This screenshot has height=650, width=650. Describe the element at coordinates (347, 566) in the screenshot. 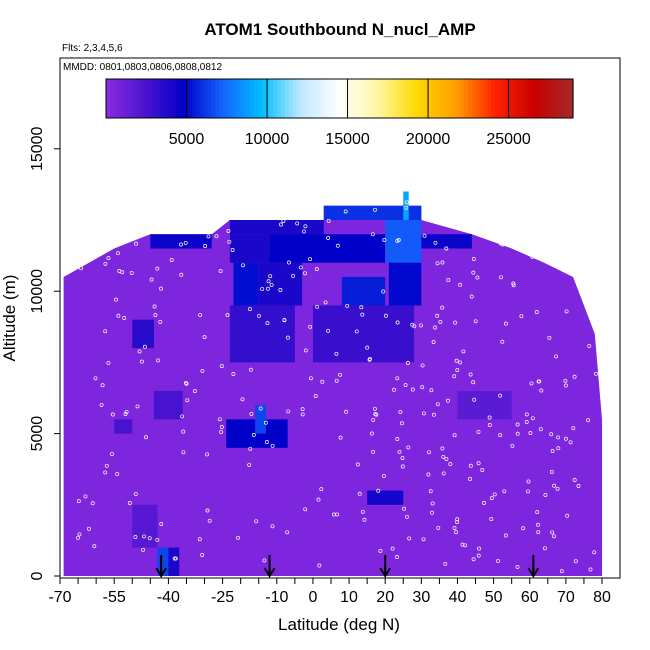

I see `sounding-arrows` at that location.